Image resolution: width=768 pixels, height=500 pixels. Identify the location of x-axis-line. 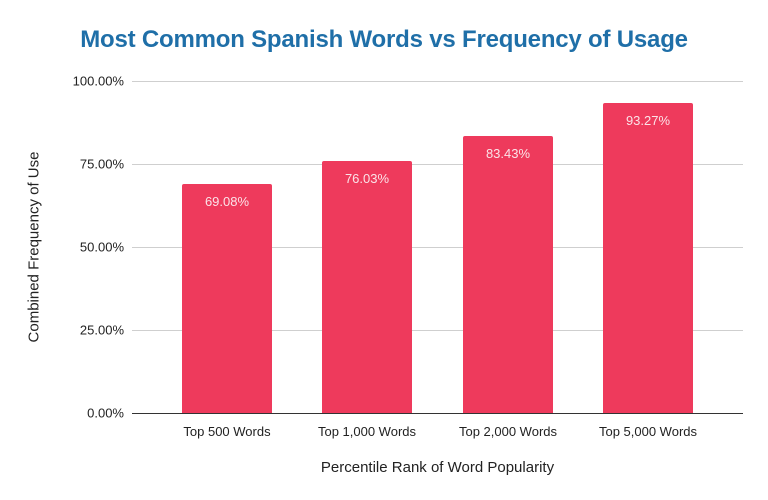
(437, 413).